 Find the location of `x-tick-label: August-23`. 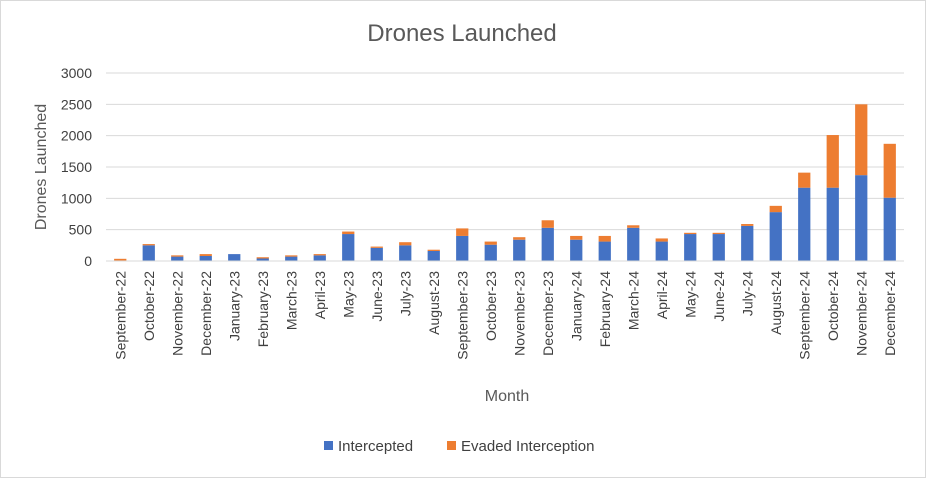

x-tick-label: August-23 is located at coordinates (434, 303).